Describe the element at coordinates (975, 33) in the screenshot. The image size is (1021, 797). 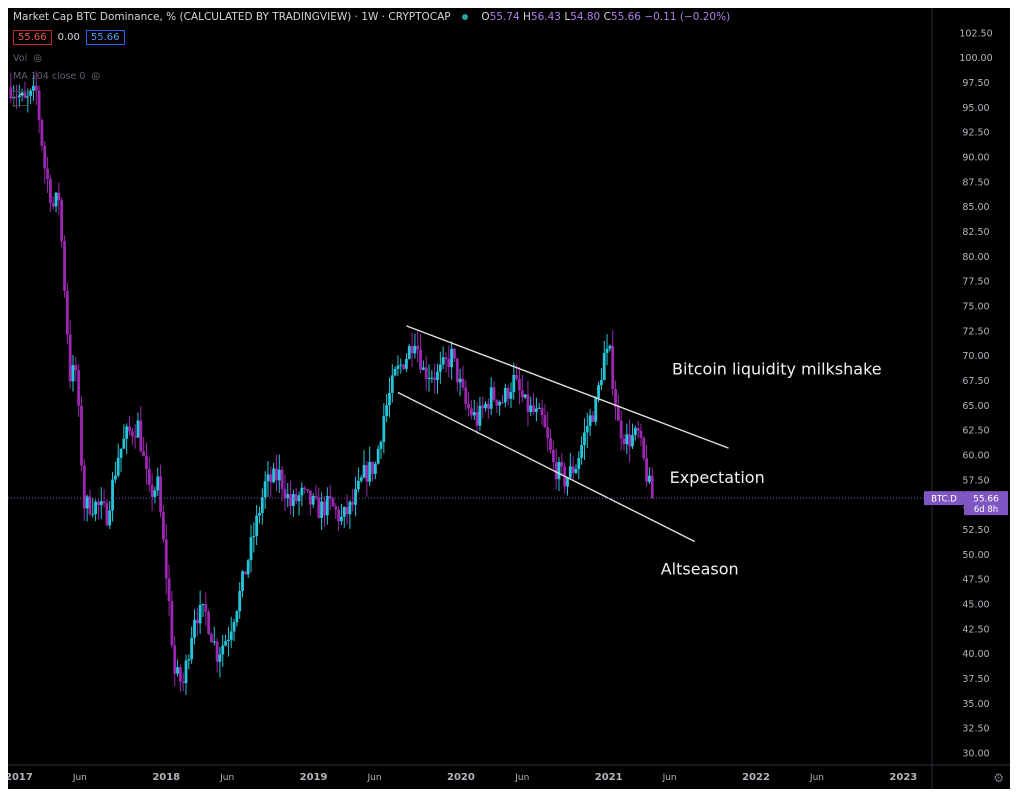
I see `y-tick-label: 102.50` at that location.